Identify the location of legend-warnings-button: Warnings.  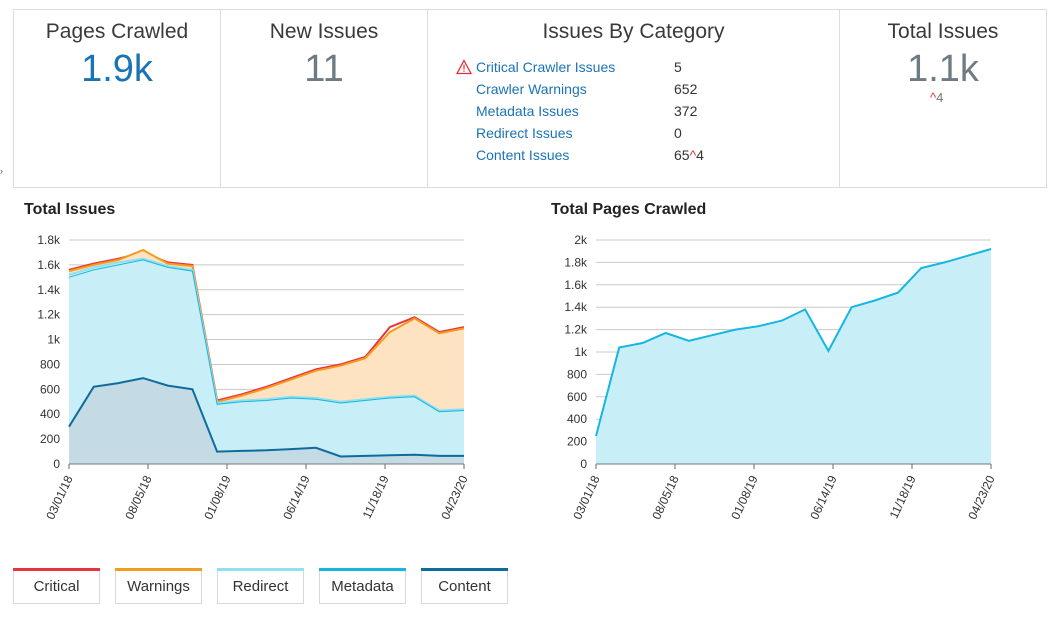
(158, 586).